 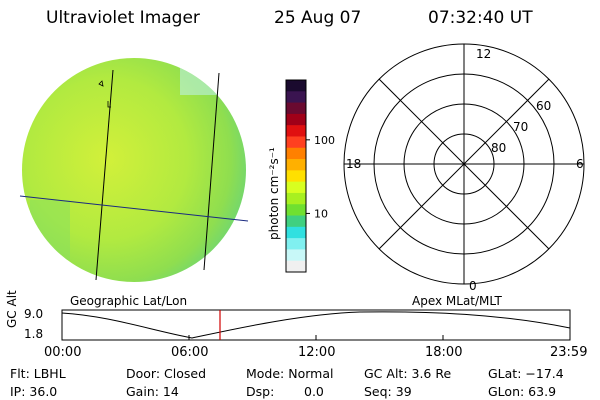 I want to click on altitude-ytick-bottom: 1.8, so click(x=34, y=334).